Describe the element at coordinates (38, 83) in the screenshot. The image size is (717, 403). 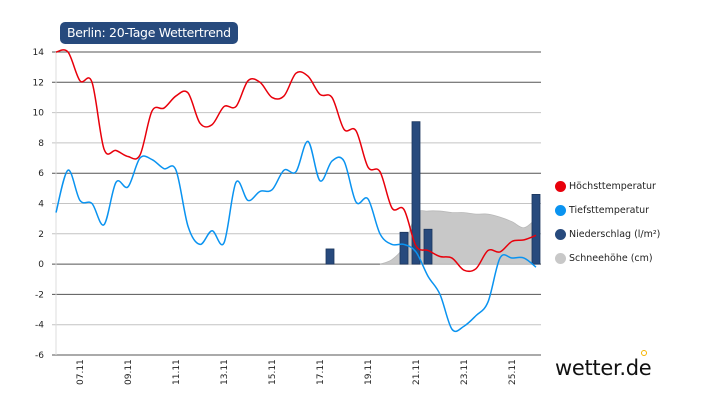
I see `y-tick-label: 12` at that location.